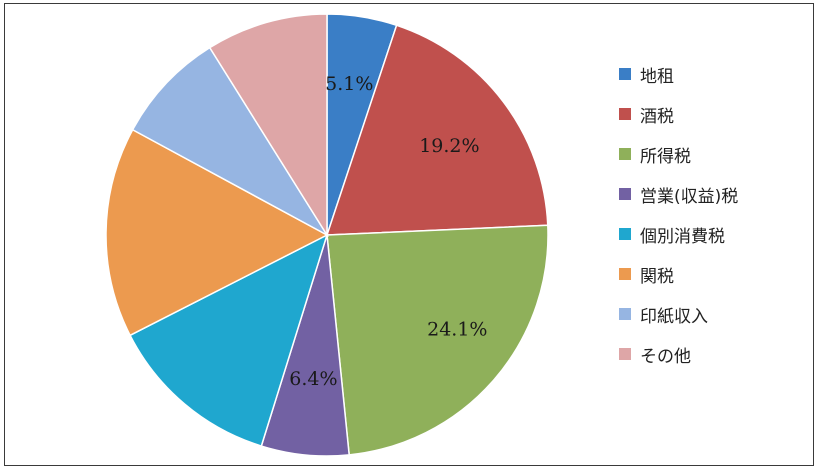 The height and width of the screenshot is (471, 820). I want to click on slice-data-label: 6.4%, so click(313, 379).